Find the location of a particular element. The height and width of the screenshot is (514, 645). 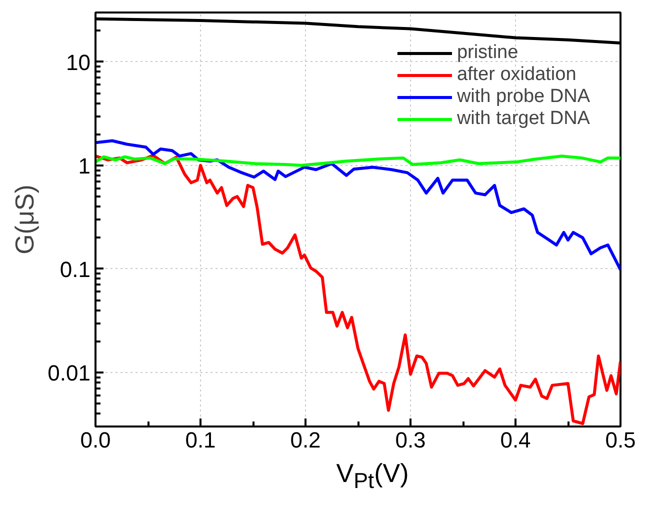

x-tick-label: 0.2 is located at coordinates (305, 440).